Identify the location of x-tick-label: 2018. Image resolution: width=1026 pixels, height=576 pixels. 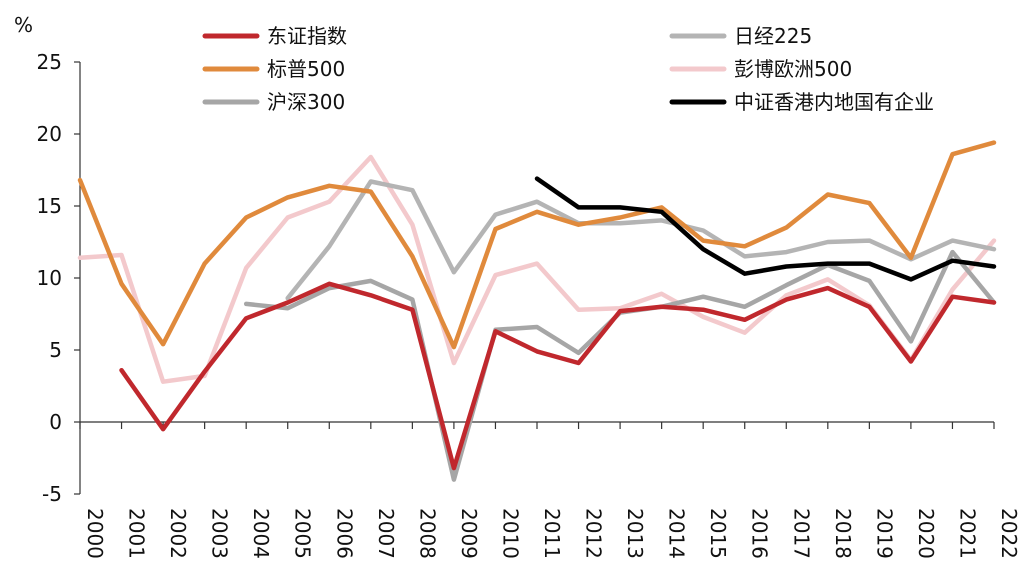
(843, 533).